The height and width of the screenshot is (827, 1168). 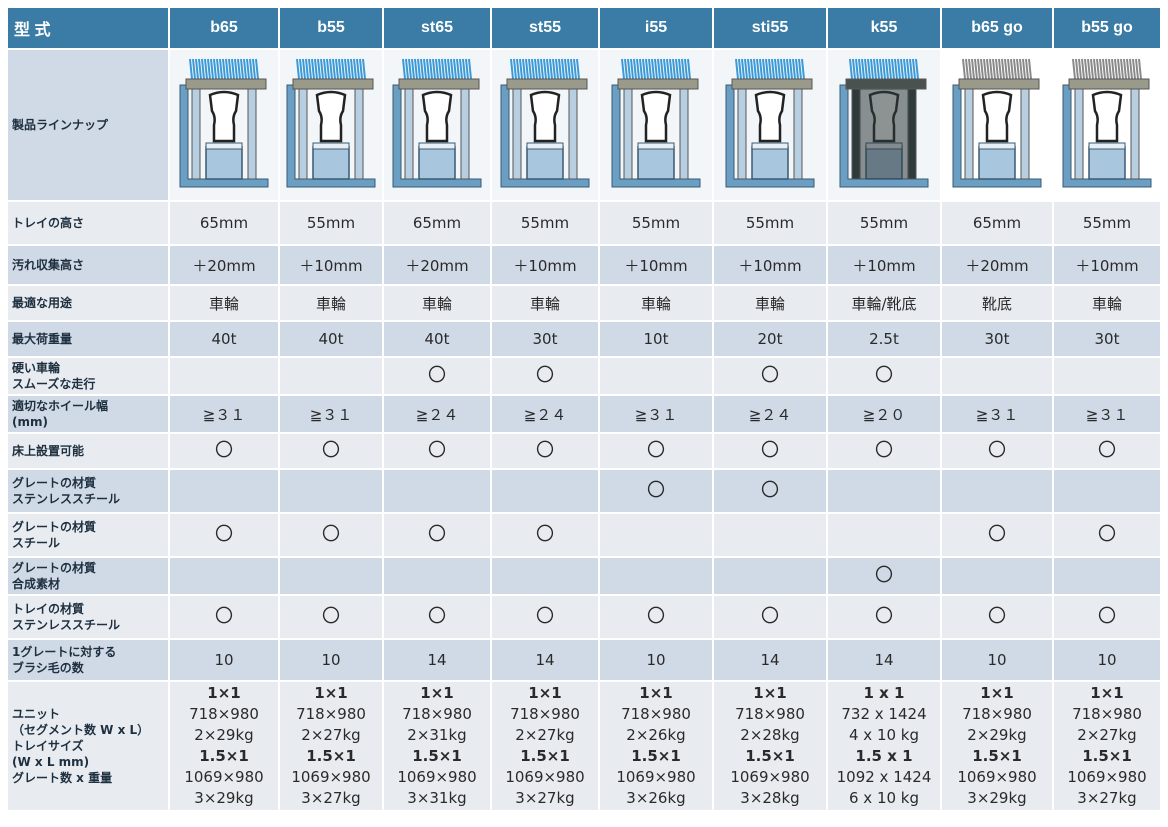 I want to click on unit-value-line: 2×31kg, so click(x=437, y=735).